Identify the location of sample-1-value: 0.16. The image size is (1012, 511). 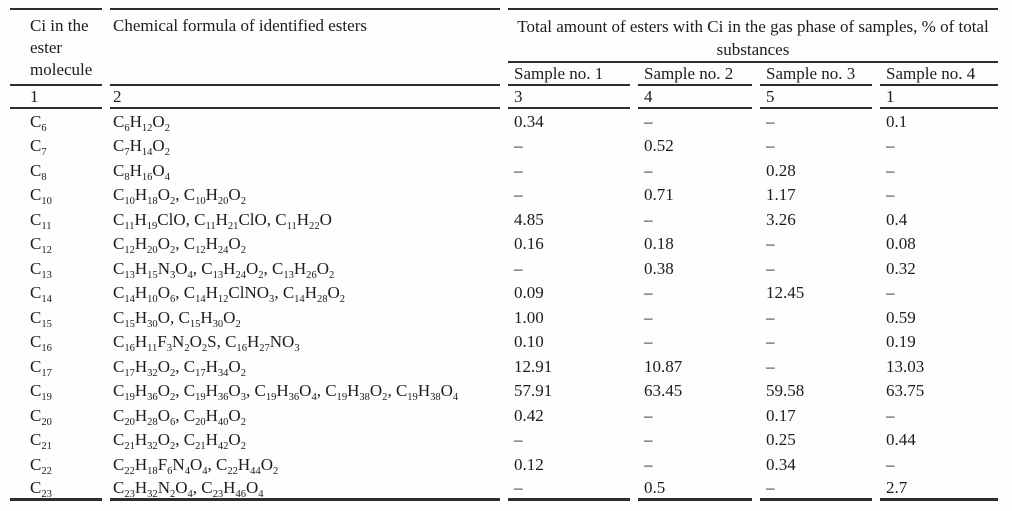
(529, 244).